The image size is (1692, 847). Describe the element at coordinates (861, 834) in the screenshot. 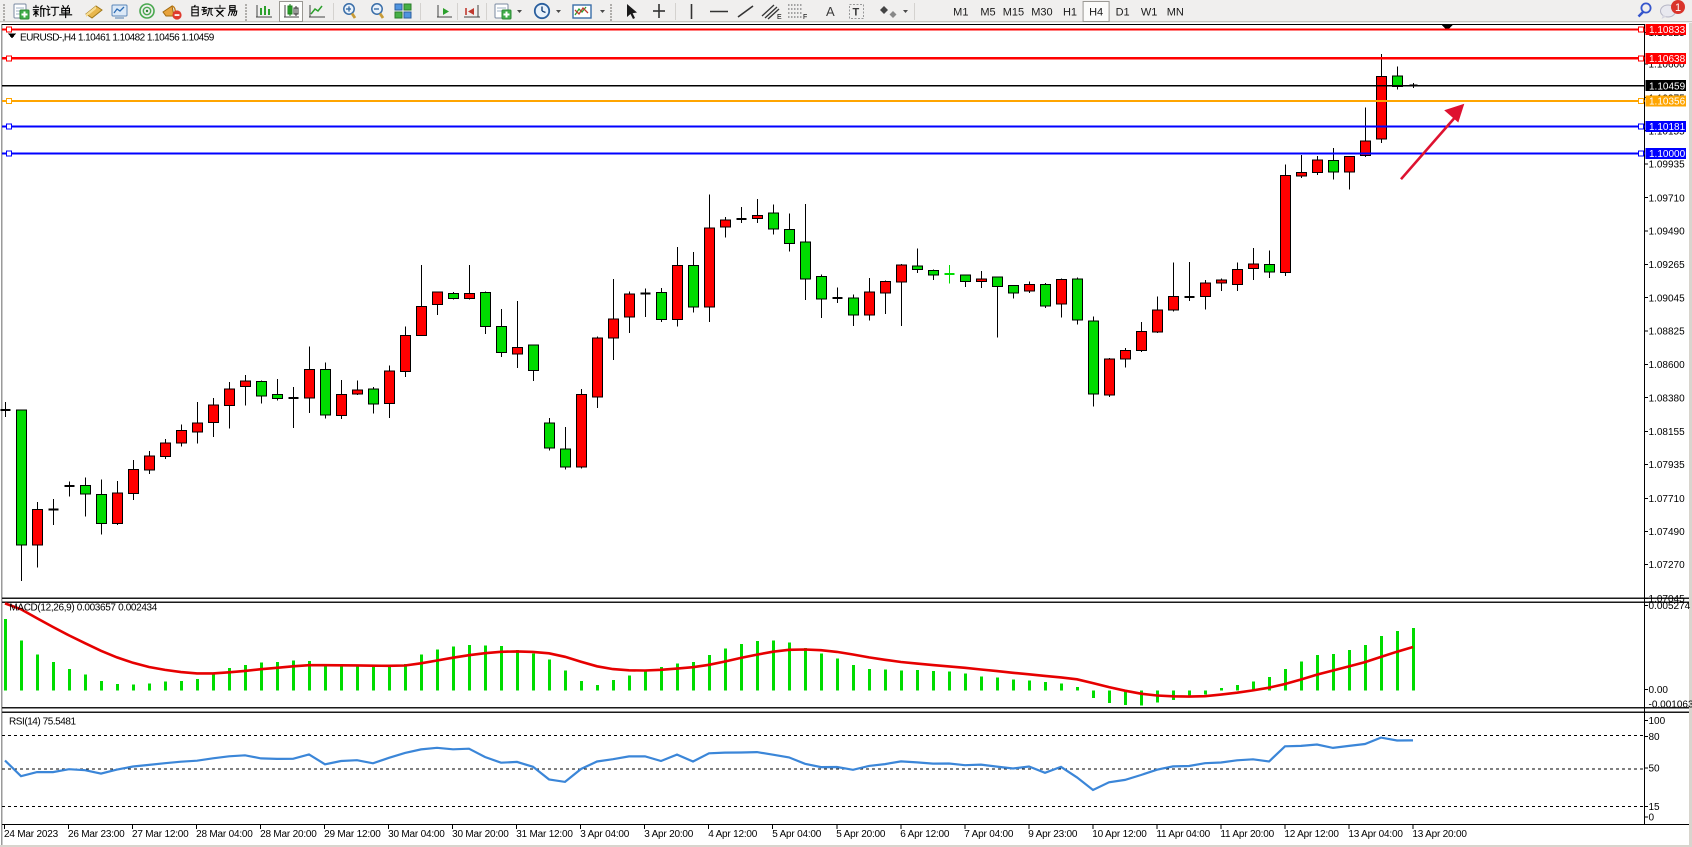

I see `svg-text: 5 Apr 20:00` at that location.